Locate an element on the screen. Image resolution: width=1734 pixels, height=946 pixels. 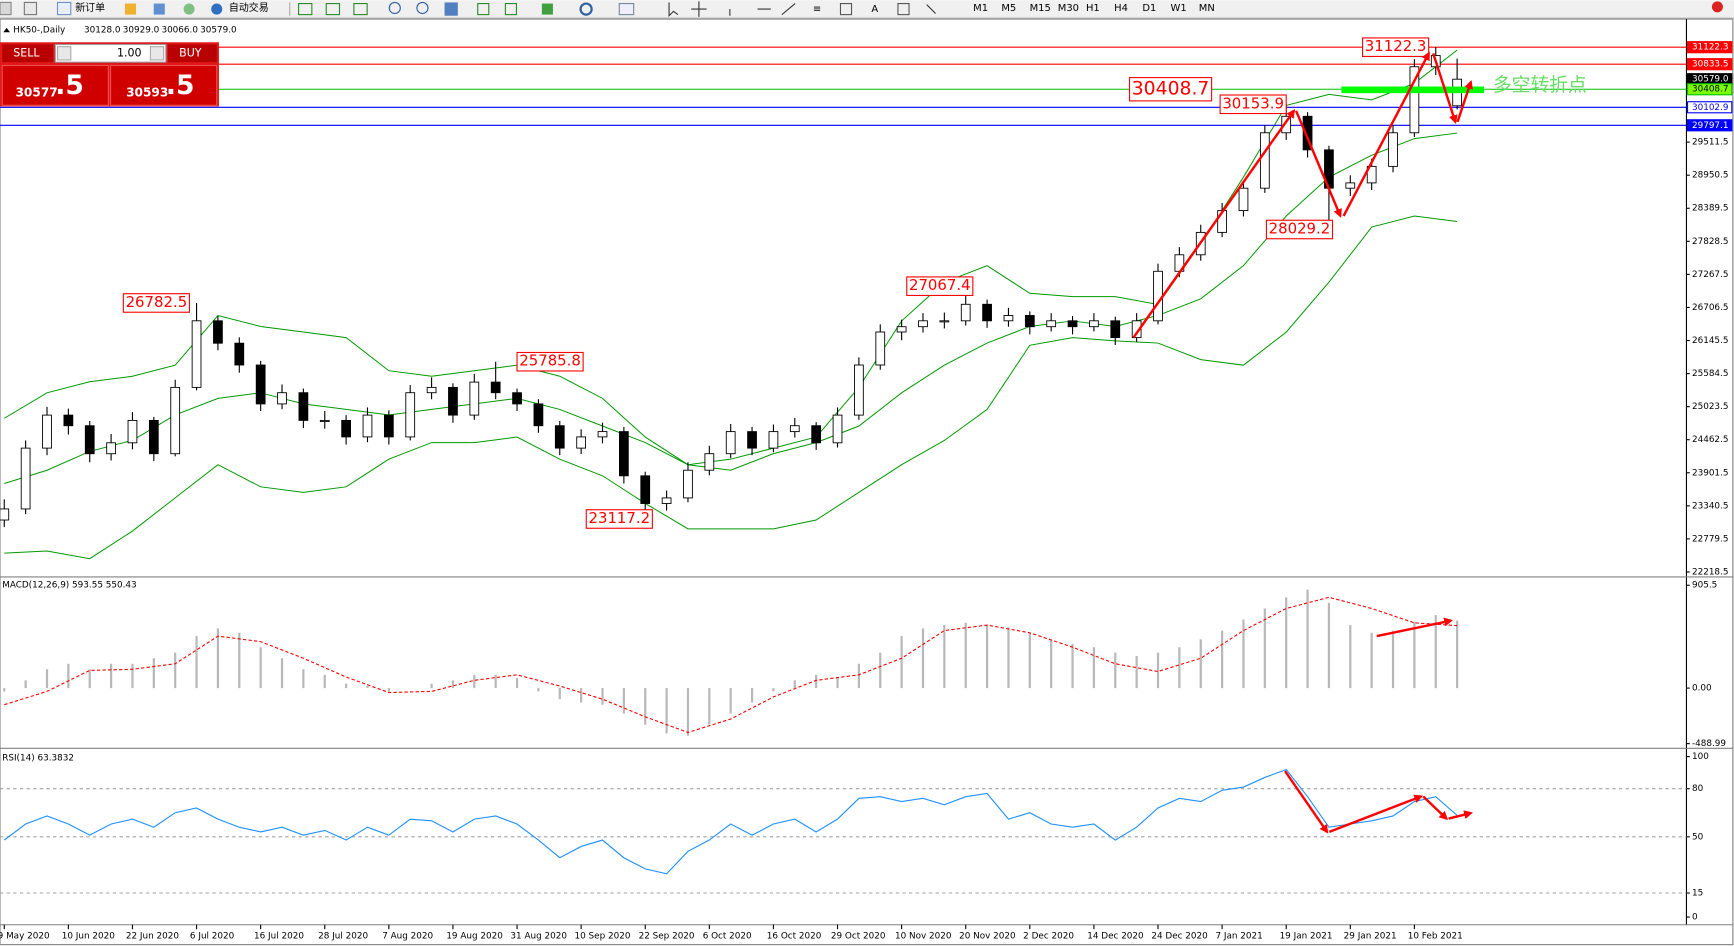
bid-box is located at coordinates (55, 85).